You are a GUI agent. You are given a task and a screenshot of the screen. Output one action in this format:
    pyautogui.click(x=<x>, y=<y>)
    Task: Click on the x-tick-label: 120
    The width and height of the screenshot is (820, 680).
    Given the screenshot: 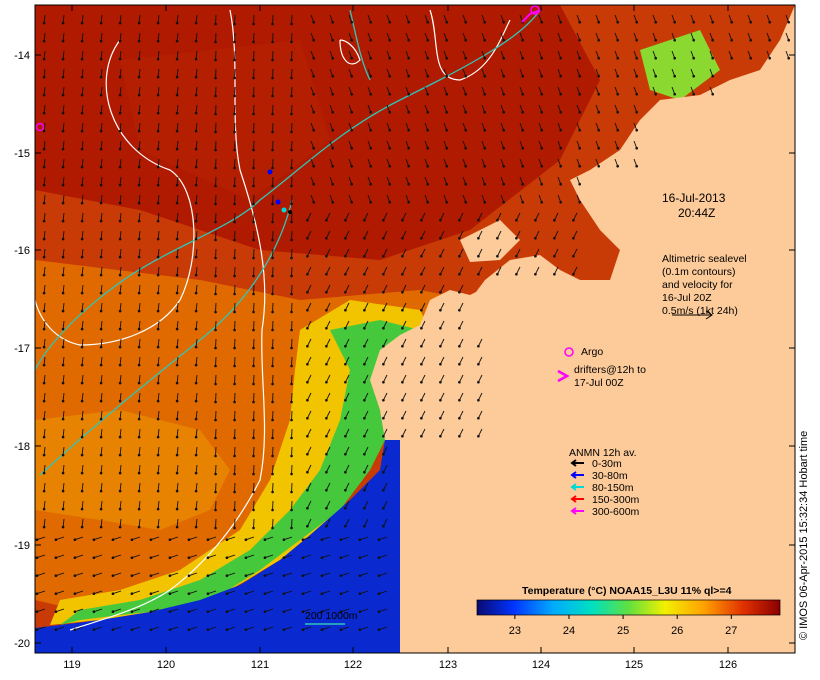 What is the action you would take?
    pyautogui.click(x=166, y=665)
    